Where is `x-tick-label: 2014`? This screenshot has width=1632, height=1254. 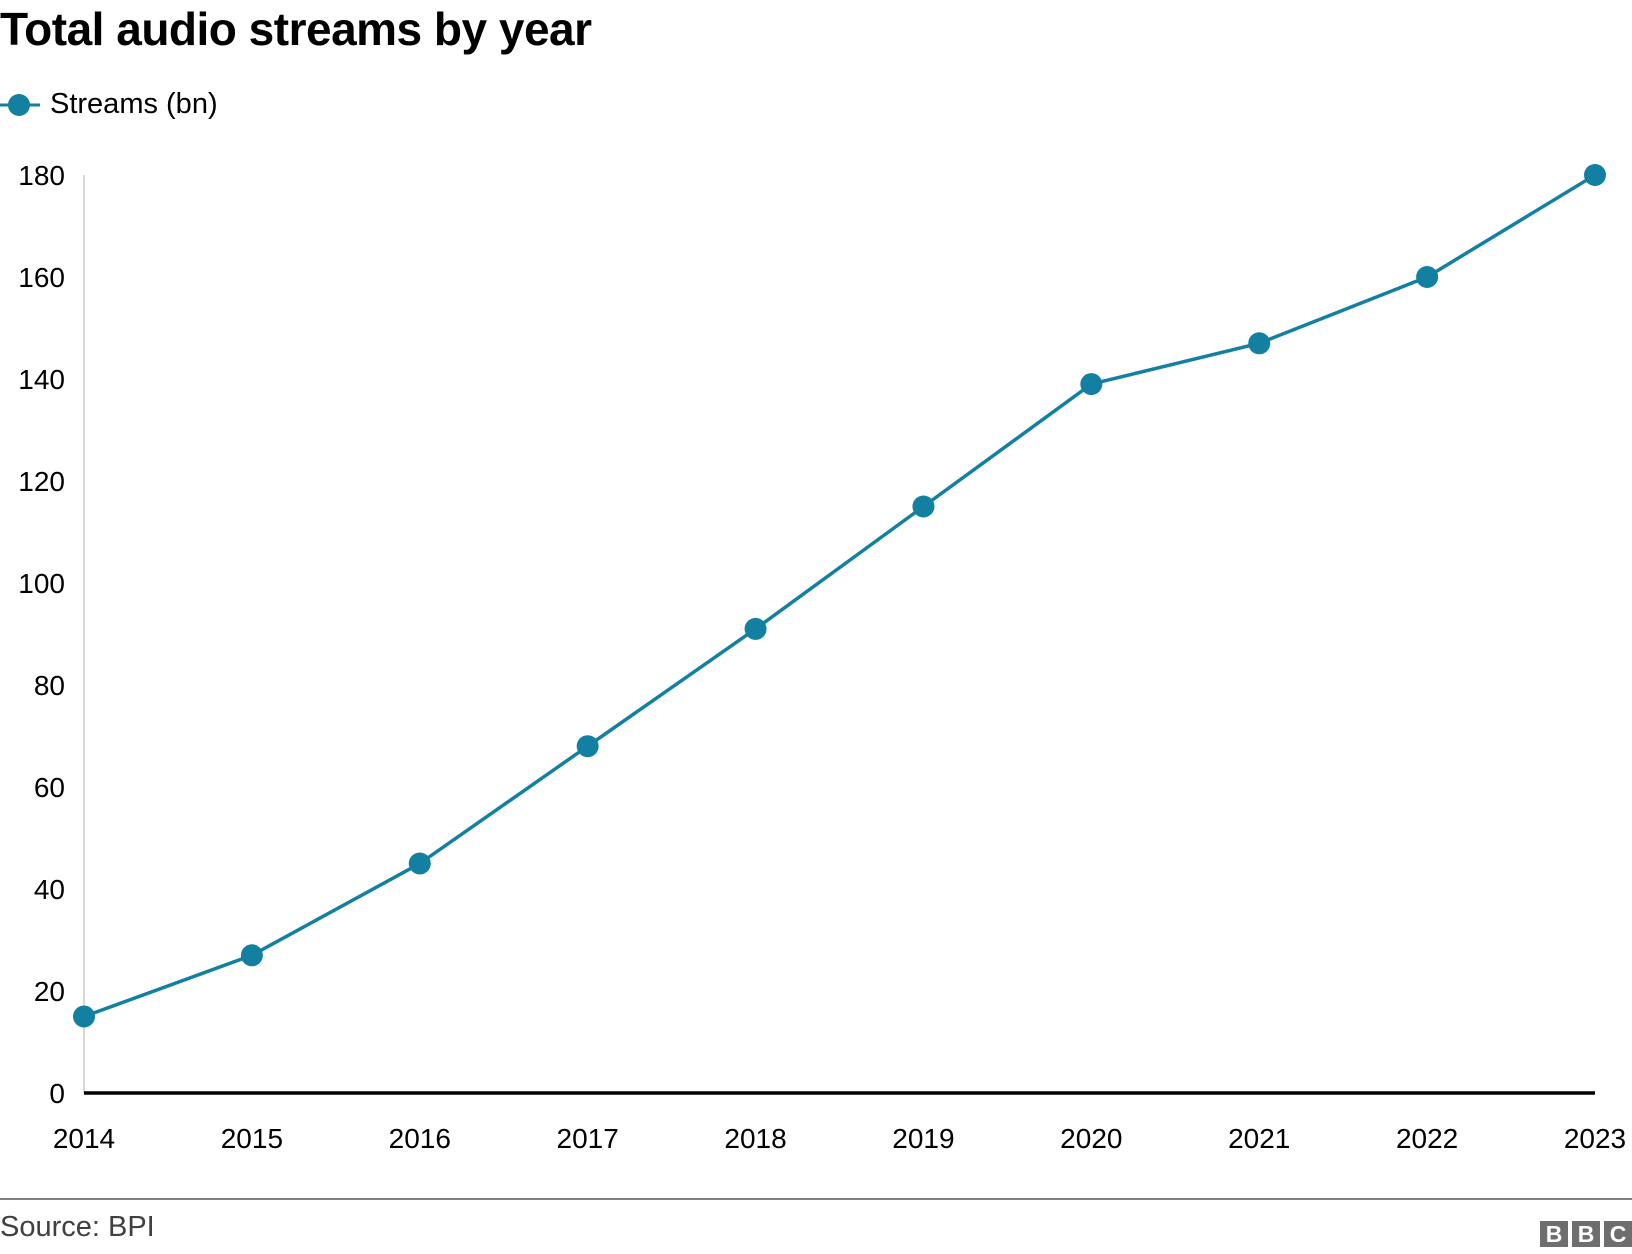
x-tick-label: 2014 is located at coordinates (84, 1138).